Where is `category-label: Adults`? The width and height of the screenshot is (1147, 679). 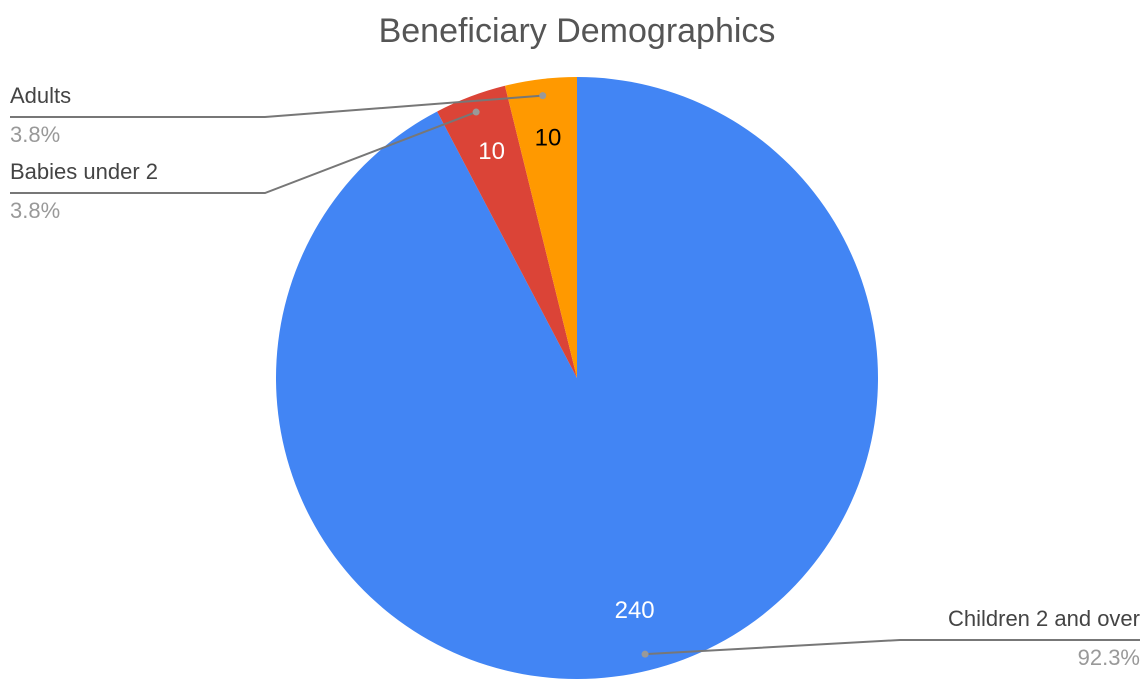
category-label: Adults is located at coordinates (40, 95).